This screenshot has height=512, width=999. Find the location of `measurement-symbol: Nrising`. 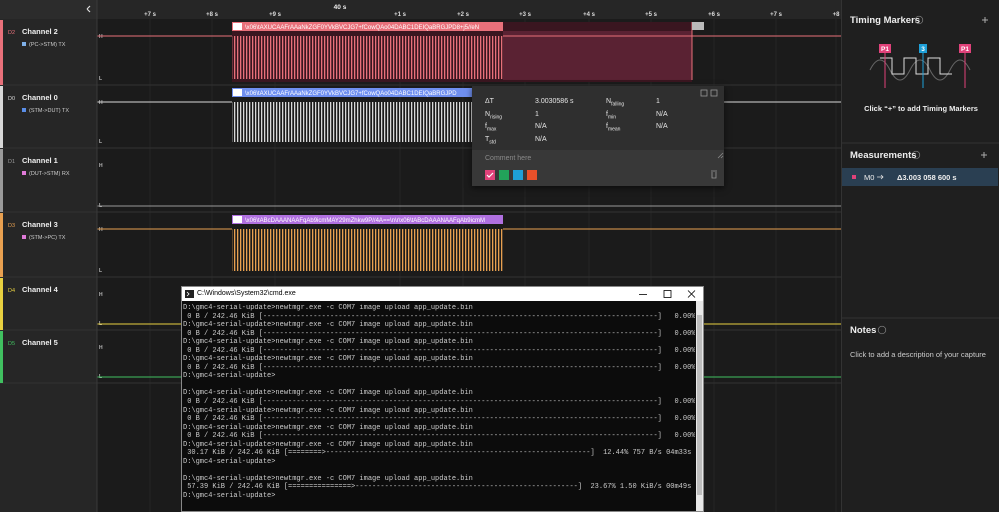

measurement-symbol: Nrising is located at coordinates (493, 115).